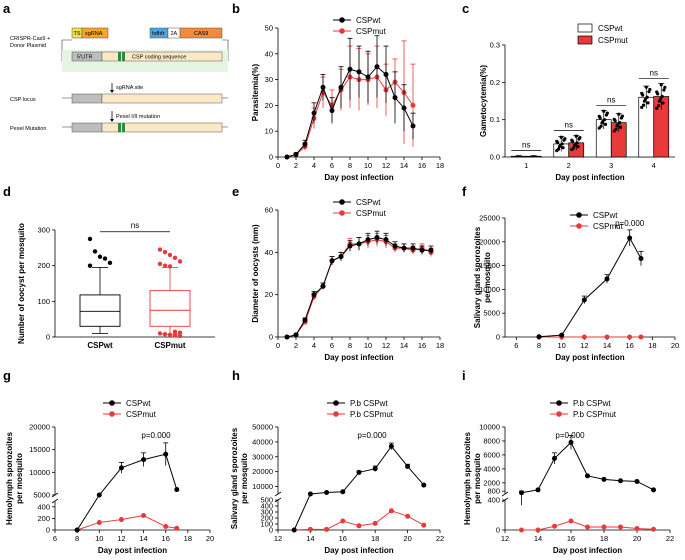 Image resolution: width=685 pixels, height=560 pixels. I want to click on e-ytick-label: 0, so click(271, 337).